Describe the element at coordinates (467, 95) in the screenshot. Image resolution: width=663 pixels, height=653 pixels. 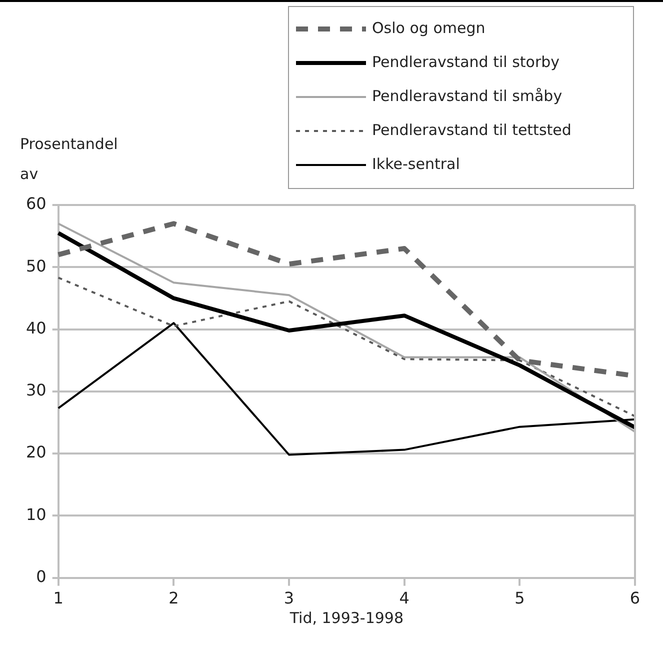
I see `legend-label: Pendleravstand til småby` at that location.